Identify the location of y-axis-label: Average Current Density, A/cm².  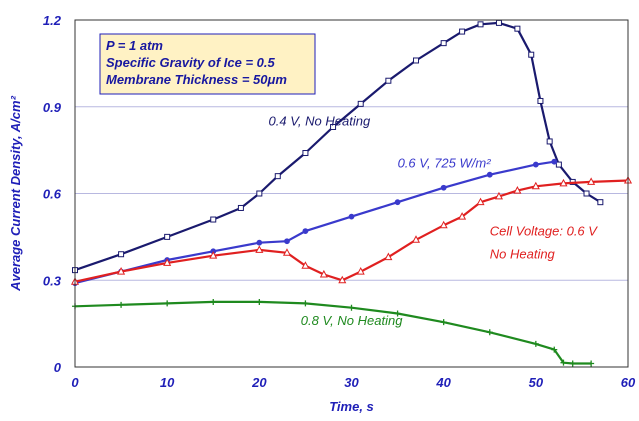
(15, 193).